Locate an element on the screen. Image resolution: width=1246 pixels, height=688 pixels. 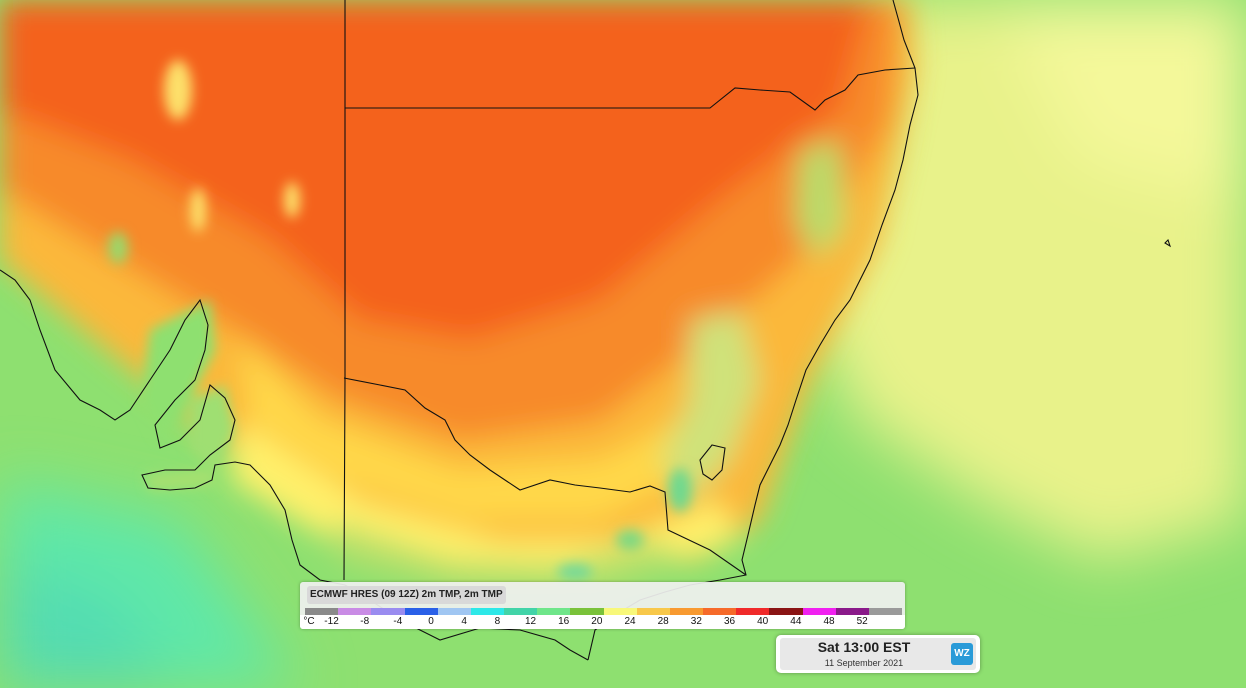
weatherzone-logo-icon: WZ is located at coordinates (962, 654).